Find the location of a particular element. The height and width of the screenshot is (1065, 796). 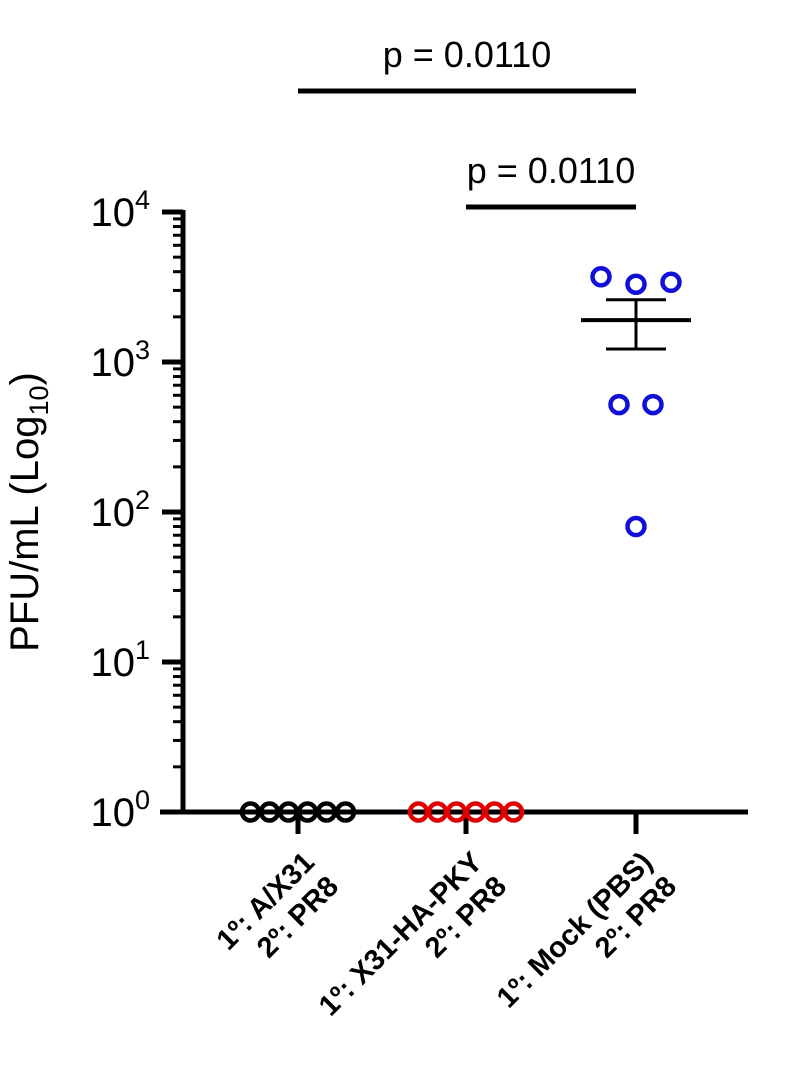

significance-brackets: p = 0.0110 p = 0.0110 is located at coordinates (467, 122).